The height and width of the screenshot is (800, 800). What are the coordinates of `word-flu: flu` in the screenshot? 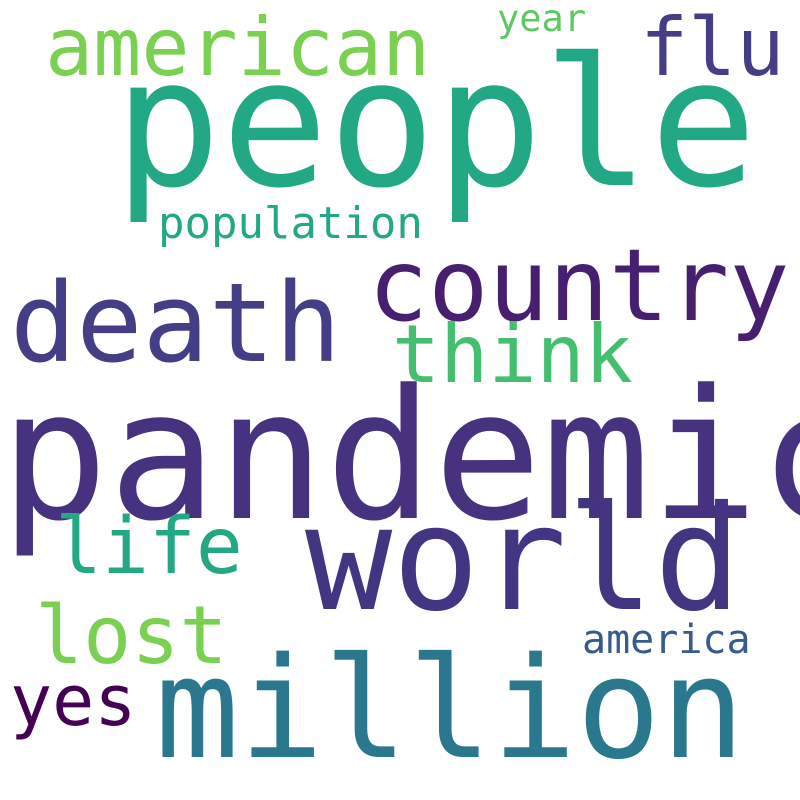 It's located at (712, 47).